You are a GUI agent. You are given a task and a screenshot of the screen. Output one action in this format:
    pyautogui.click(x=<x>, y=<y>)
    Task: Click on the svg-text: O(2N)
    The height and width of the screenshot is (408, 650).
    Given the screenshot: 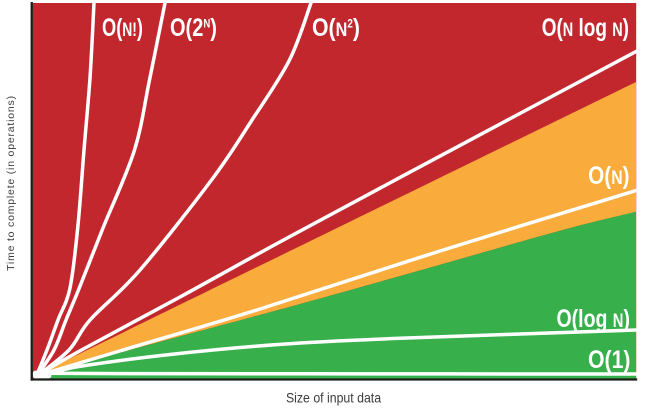 What is the action you would take?
    pyautogui.click(x=193, y=28)
    